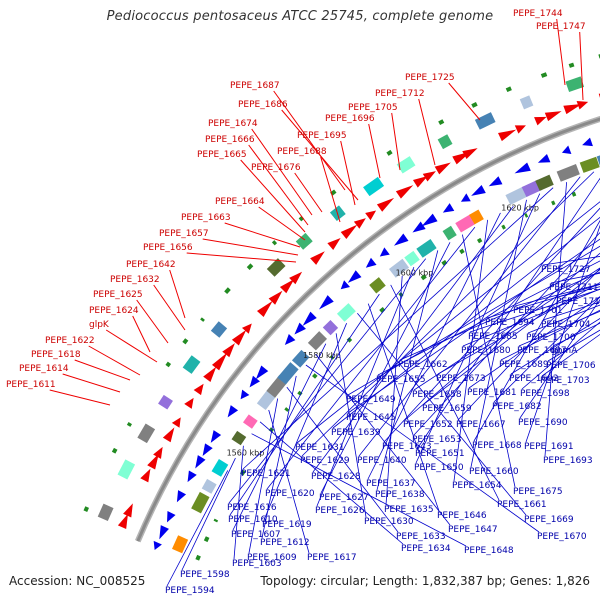  What do you see at coordinates (538, 492) in the screenshot?
I see `reverse-gene-label: PEPE_1675` at bounding box center [538, 492].